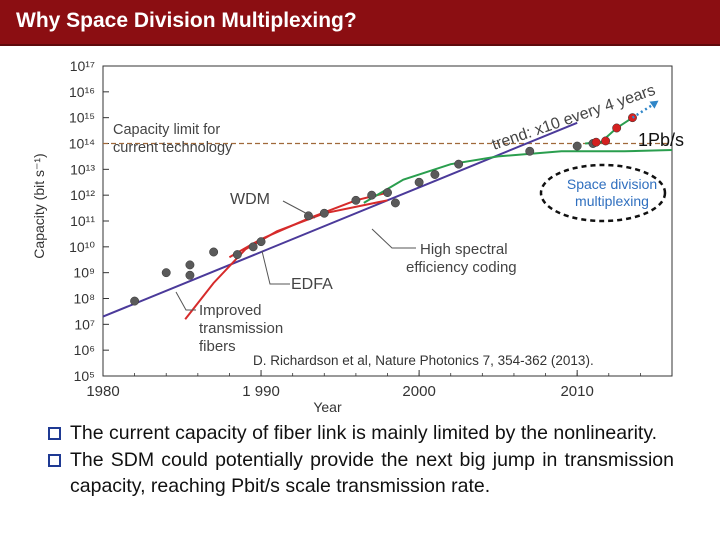 The width and height of the screenshot is (720, 540). Describe the element at coordinates (82, 118) in the screenshot. I see `y-tick-label: 10¹⁵` at that location.